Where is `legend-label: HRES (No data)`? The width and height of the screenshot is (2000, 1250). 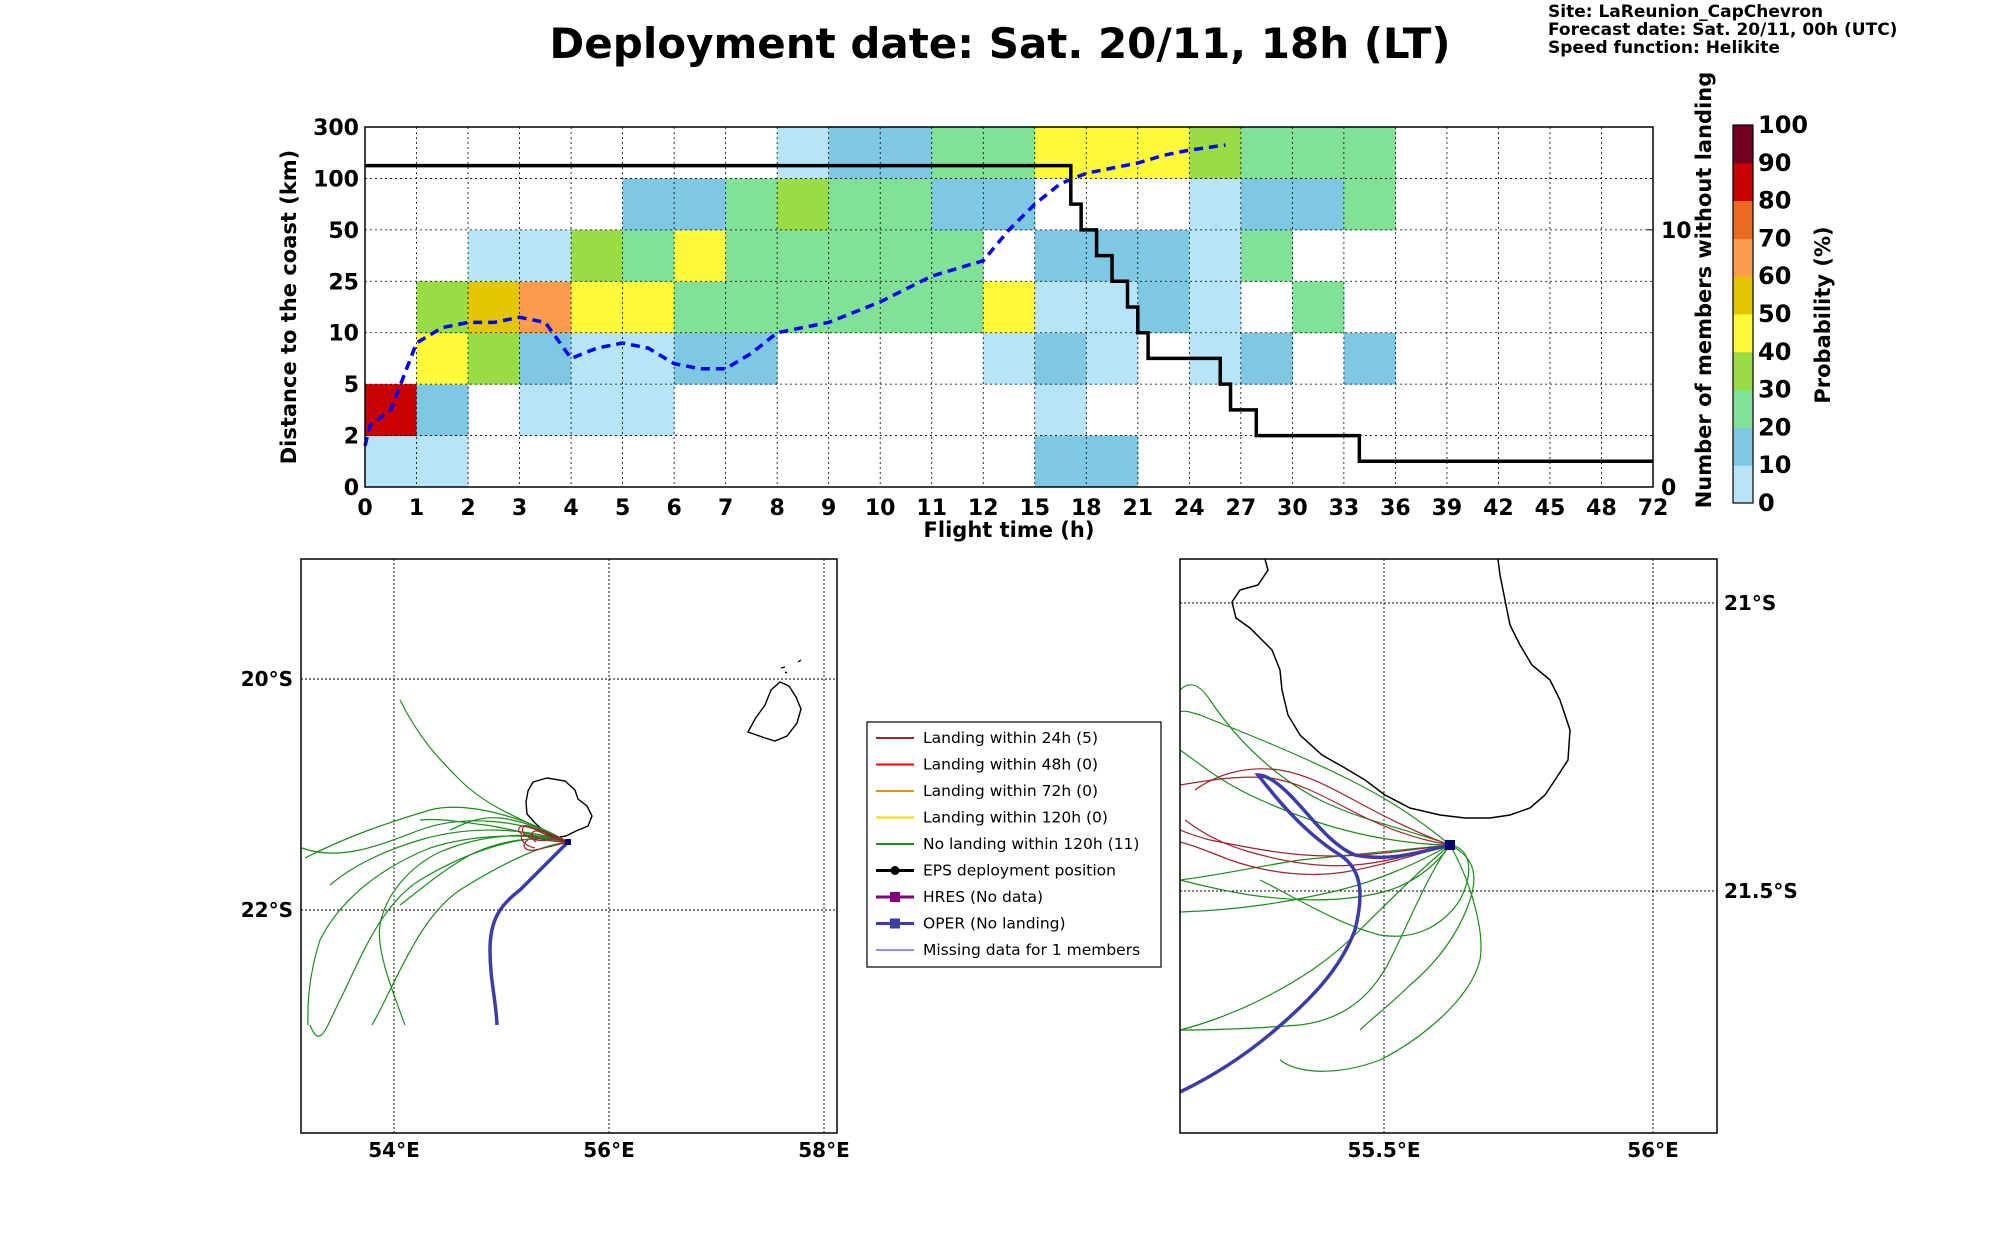 legend-label: HRES (No data) is located at coordinates (983, 897).